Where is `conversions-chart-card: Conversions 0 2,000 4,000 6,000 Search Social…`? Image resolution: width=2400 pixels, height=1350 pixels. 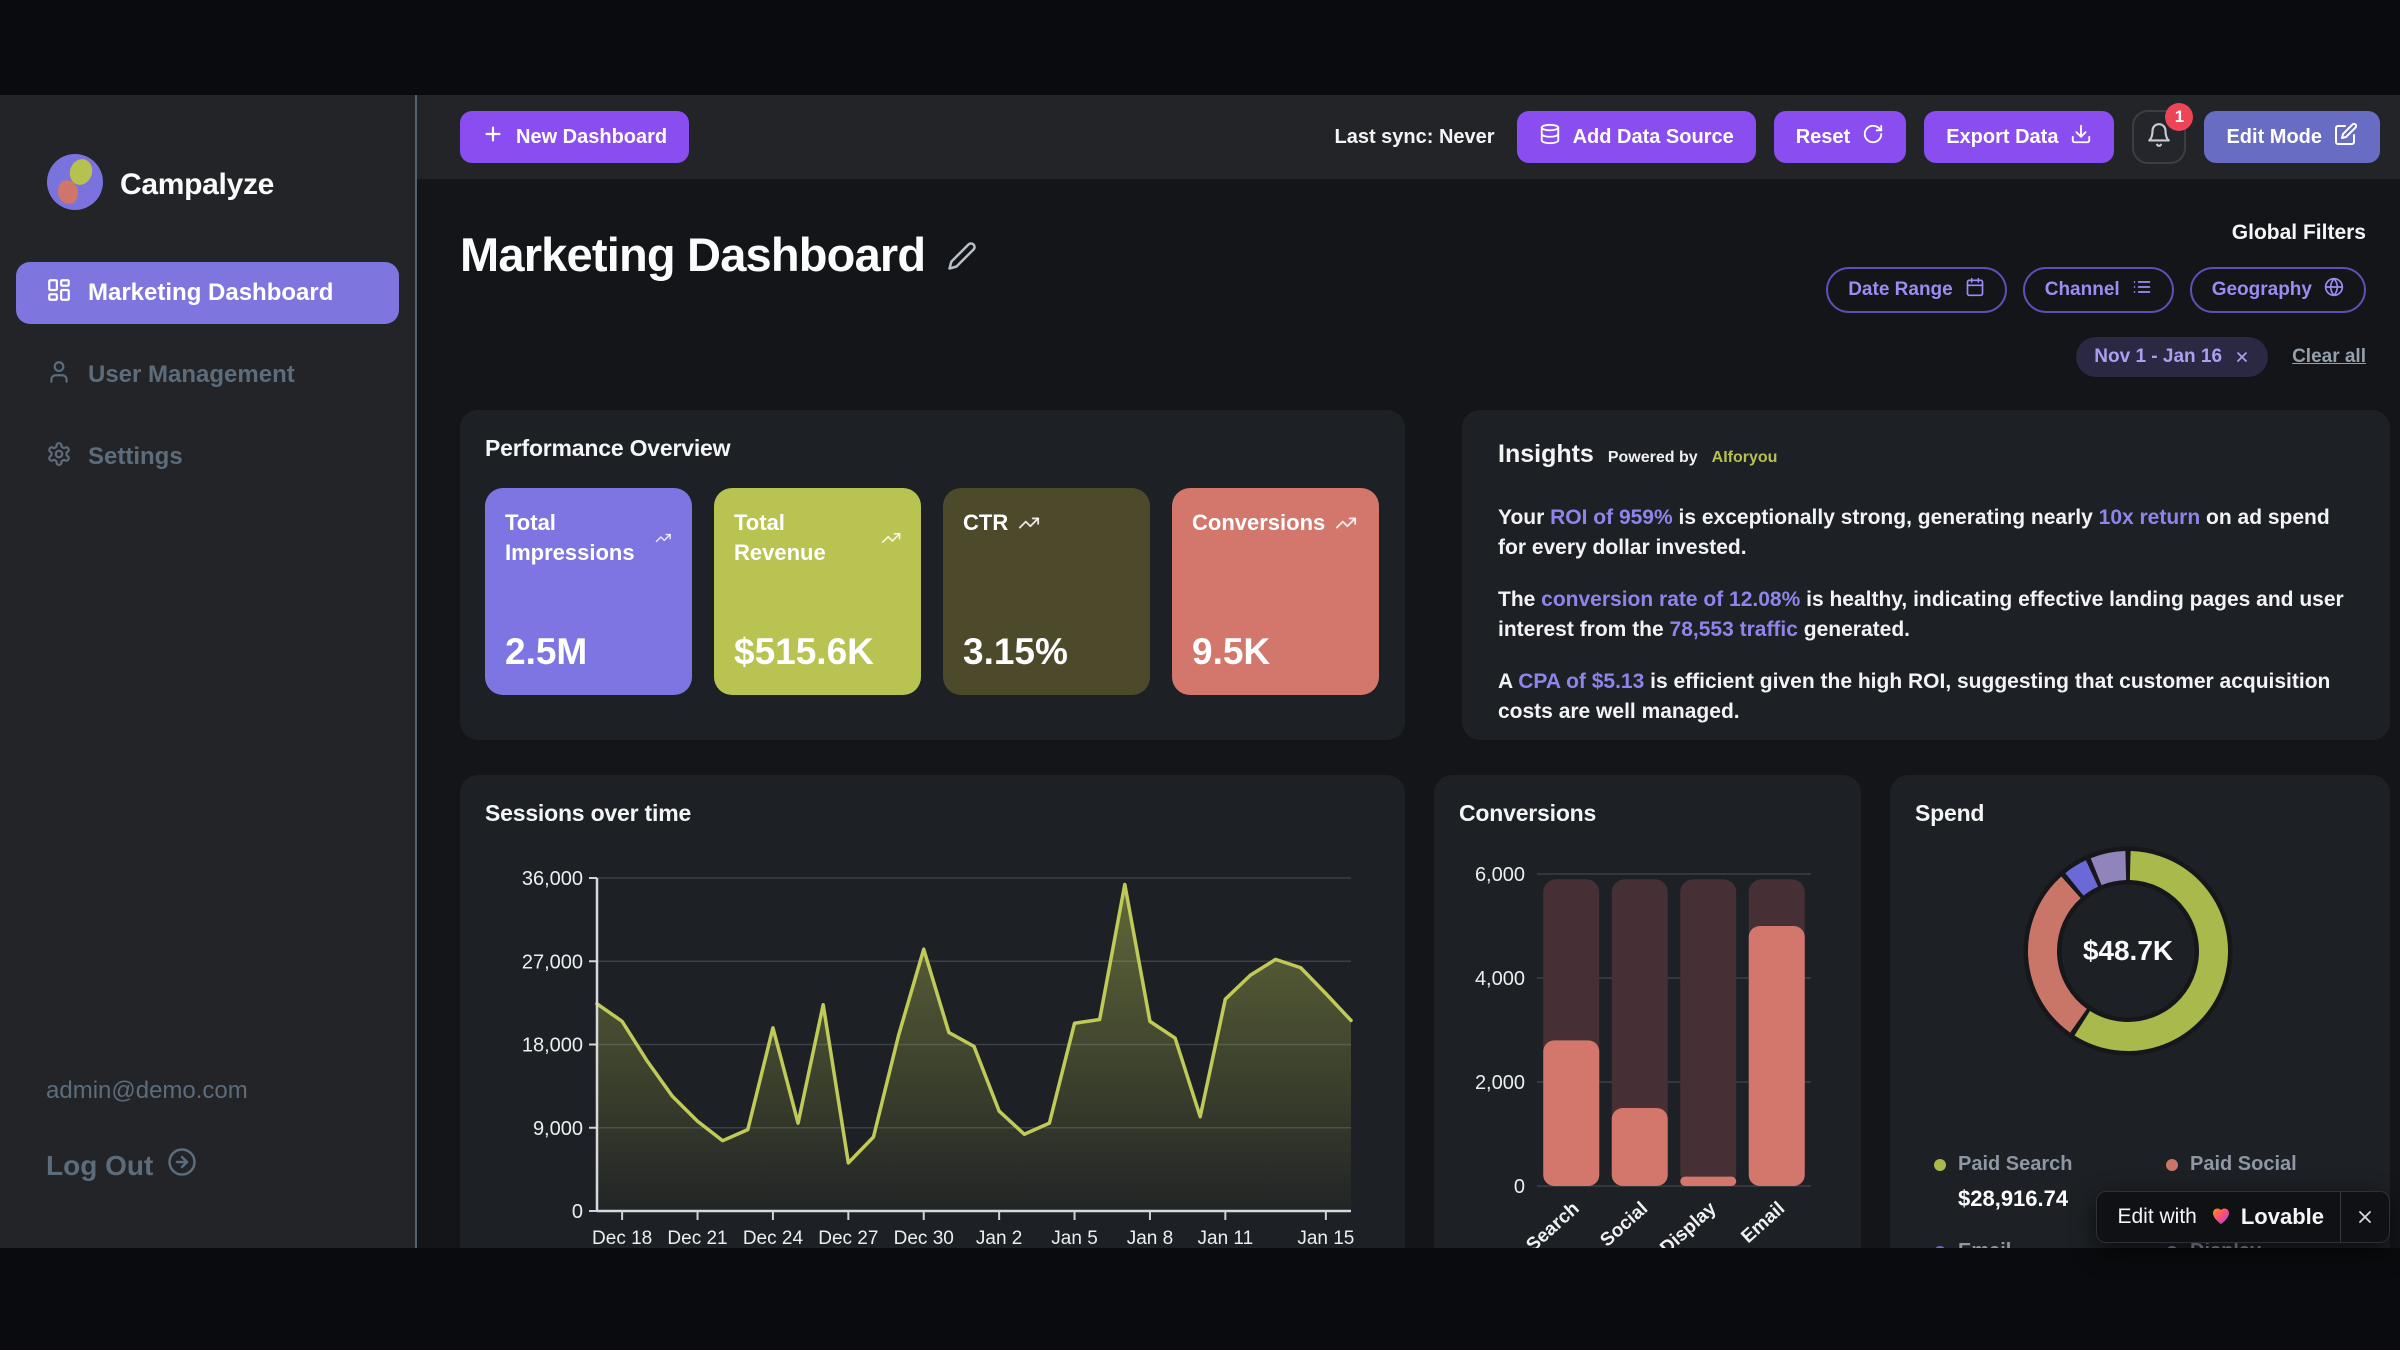
conversions-chart-card: Conversions 0 2,000 4,000 6,000 Search Social… is located at coordinates (1647, 1011).